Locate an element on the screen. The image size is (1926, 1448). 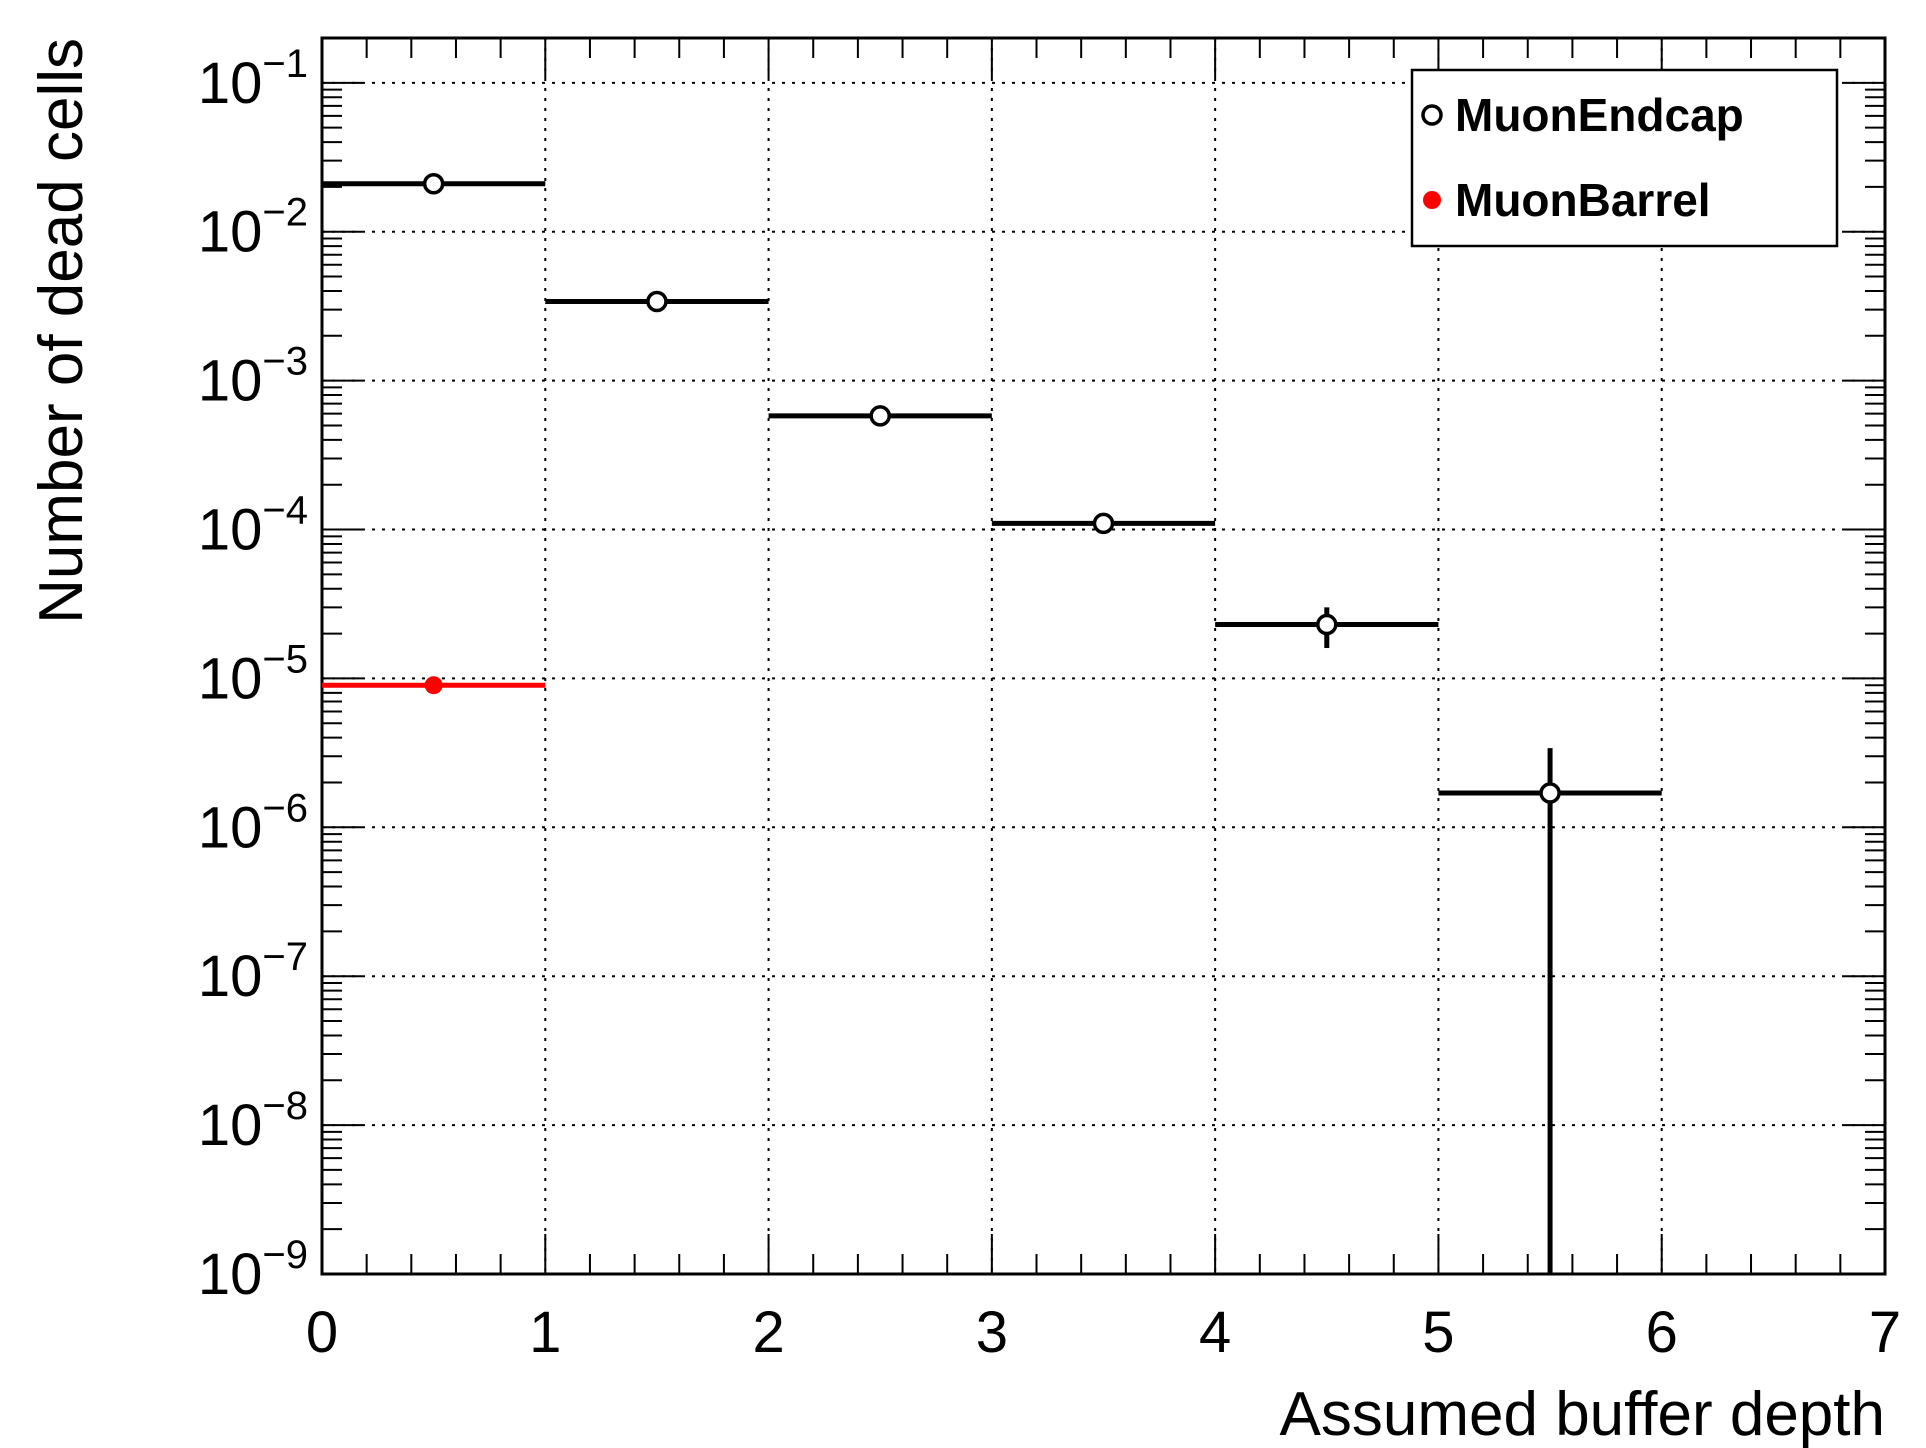
legend-box is located at coordinates (1624, 158).